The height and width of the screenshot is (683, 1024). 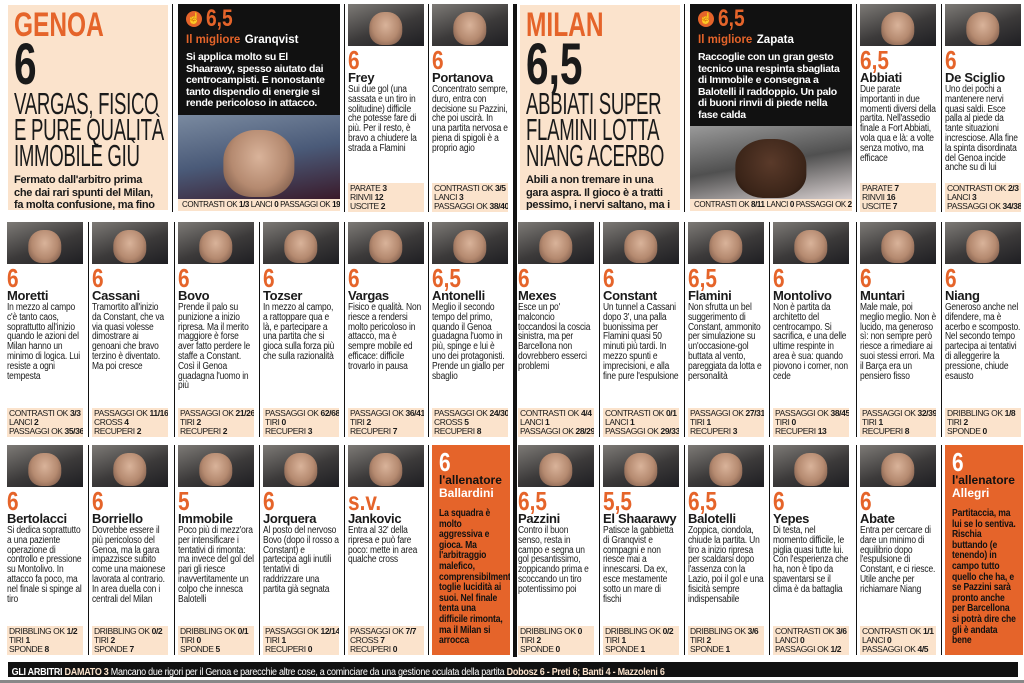 What do you see at coordinates (824, 204) in the screenshot?
I see `stat: PASSAGGI OK 29/34` at bounding box center [824, 204].